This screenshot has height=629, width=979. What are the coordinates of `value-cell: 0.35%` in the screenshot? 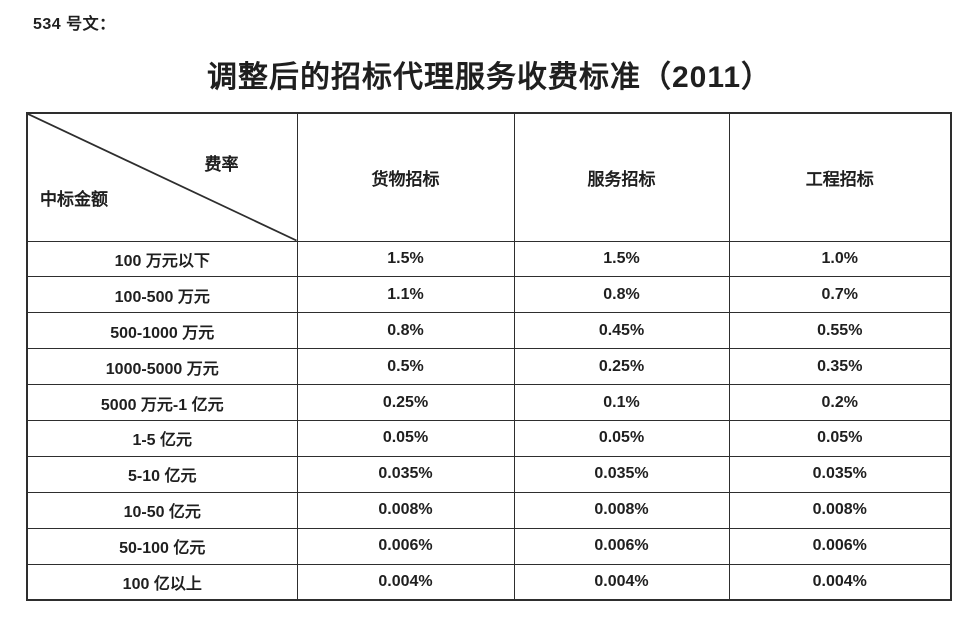 It's located at (840, 367).